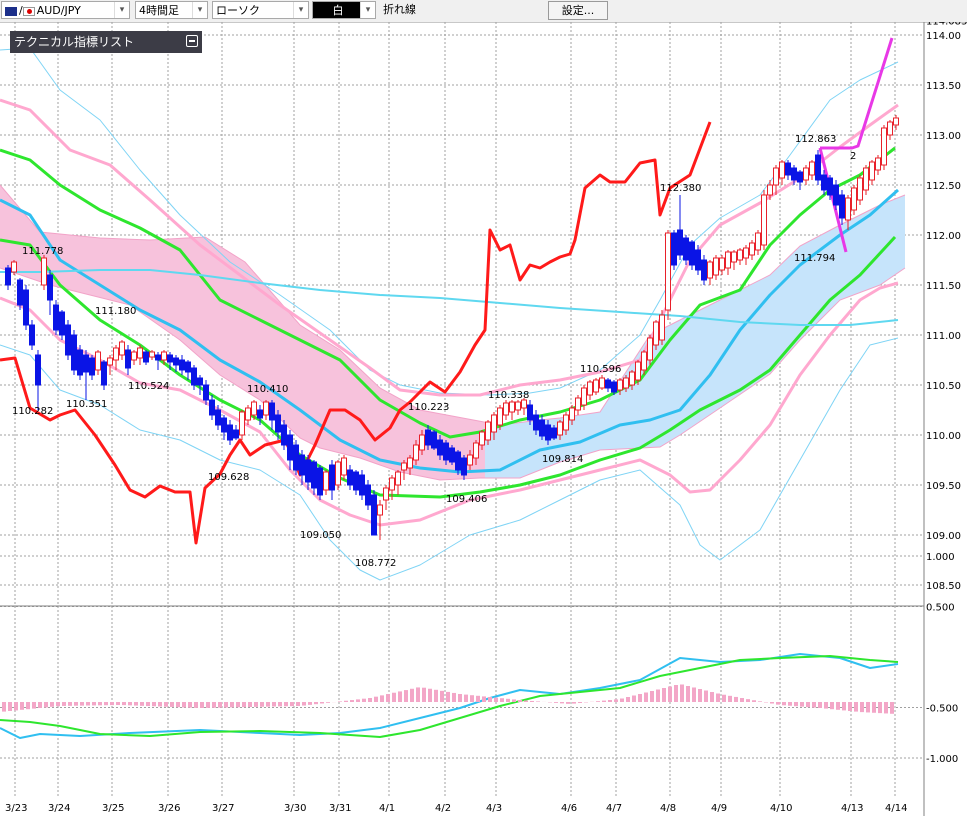 The width and height of the screenshot is (967, 816). I want to click on price-annotation: 112.380, so click(680, 188).